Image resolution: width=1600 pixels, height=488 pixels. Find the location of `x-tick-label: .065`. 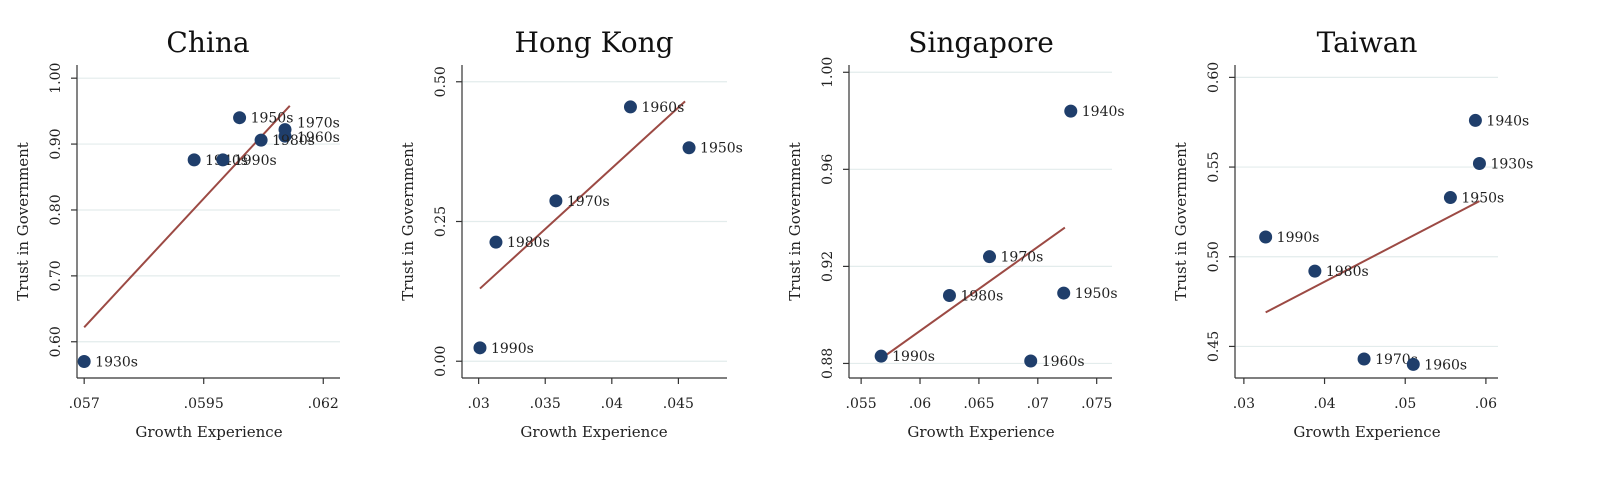

x-tick-label: .065 is located at coordinates (978, 404).